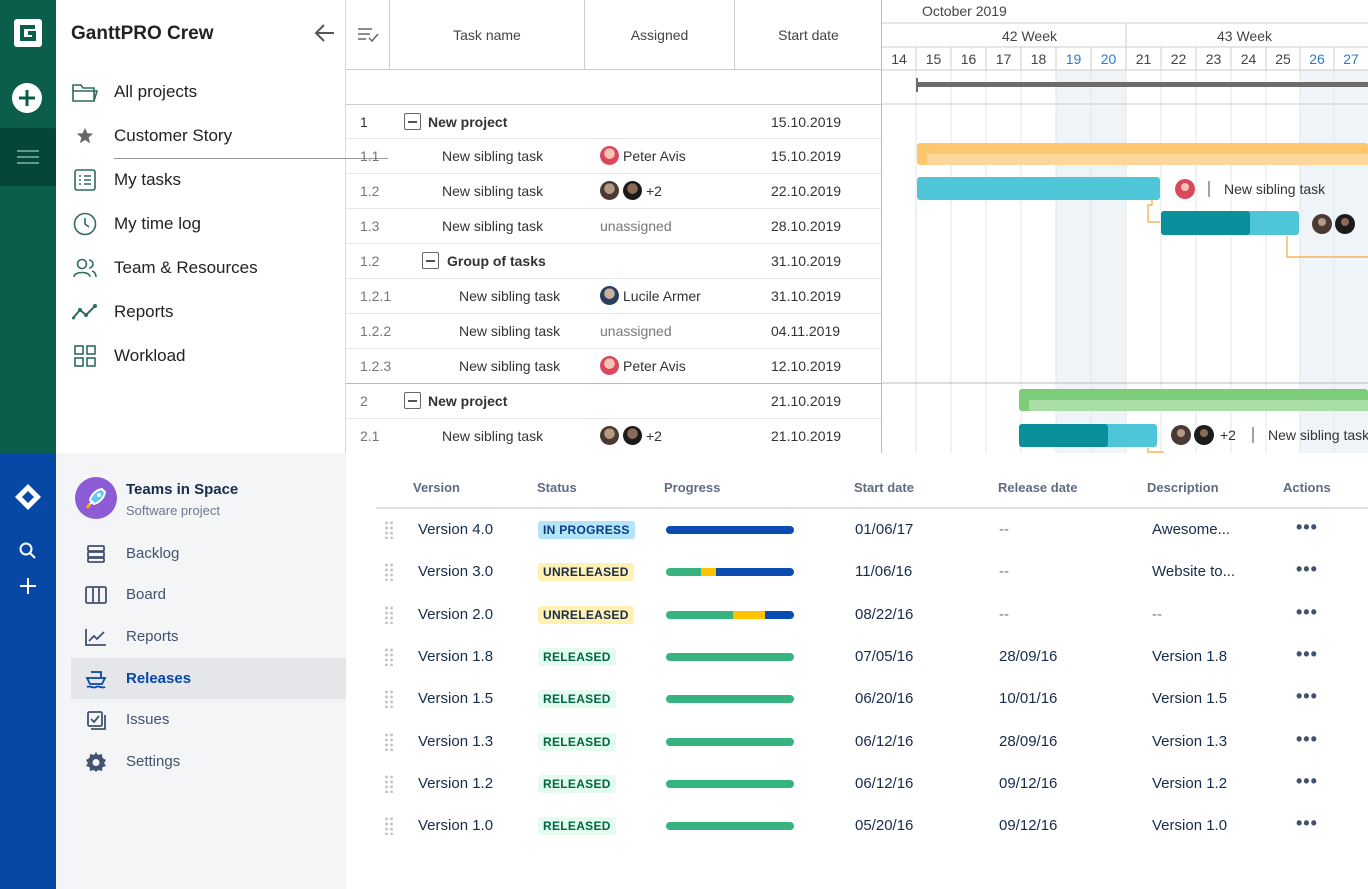 The image size is (1368, 889). What do you see at coordinates (1038, 188) in the screenshot?
I see `task-bar` at bounding box center [1038, 188].